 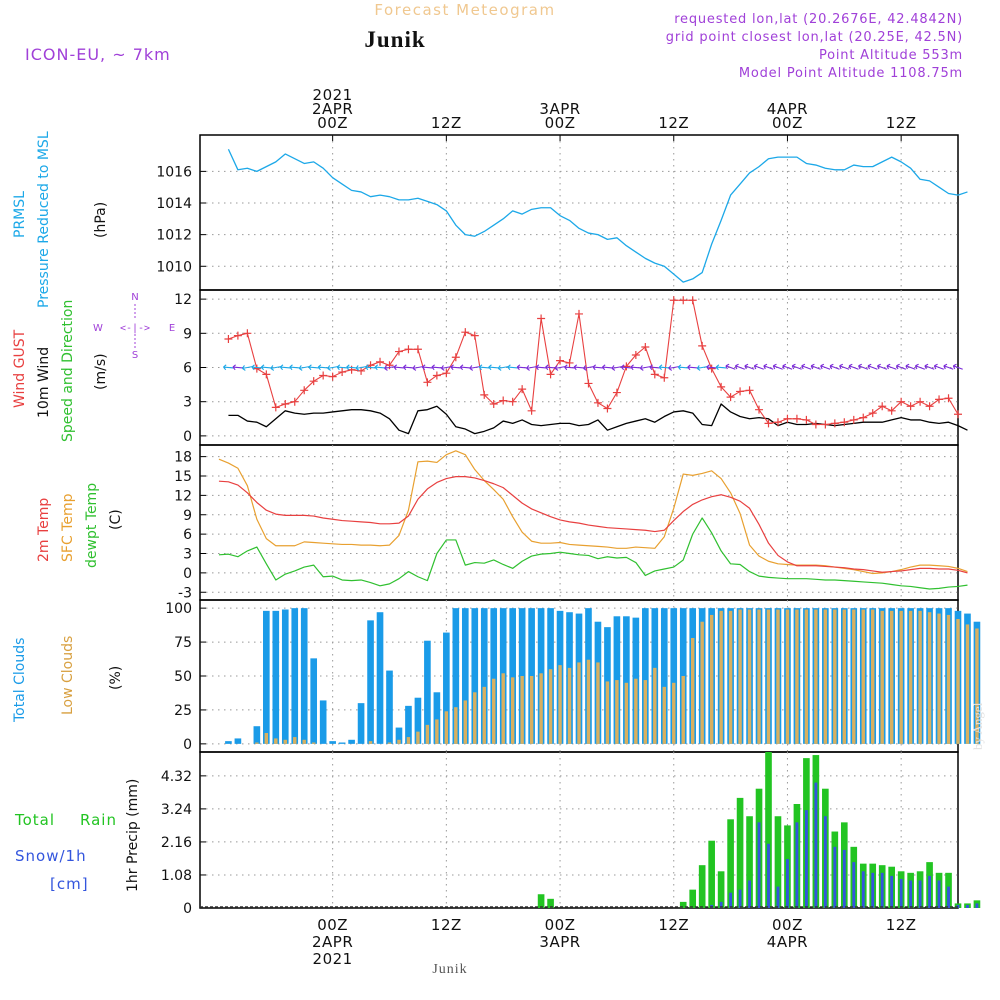 I want to click on clouds-y-tick-label: 50, so click(x=183, y=677).